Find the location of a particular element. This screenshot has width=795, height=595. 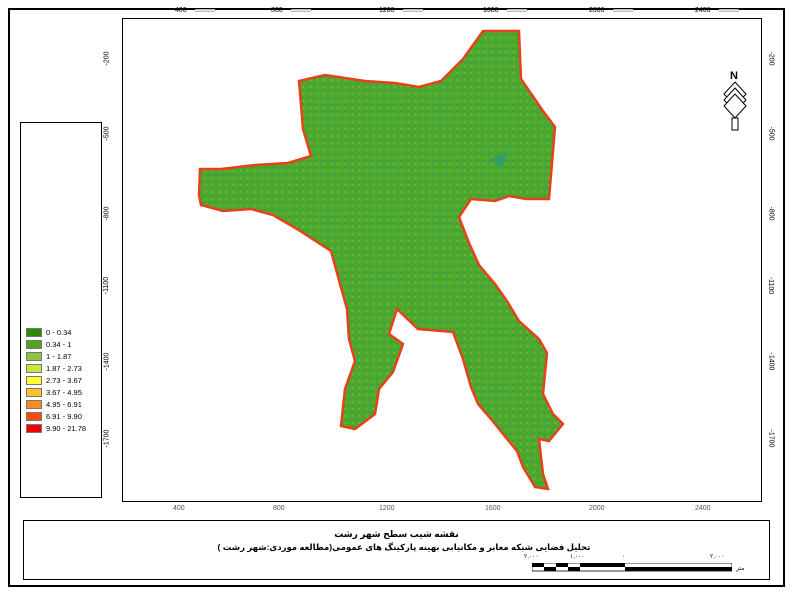

legend-item: 2.73 - 3.67 is located at coordinates (54, 380).